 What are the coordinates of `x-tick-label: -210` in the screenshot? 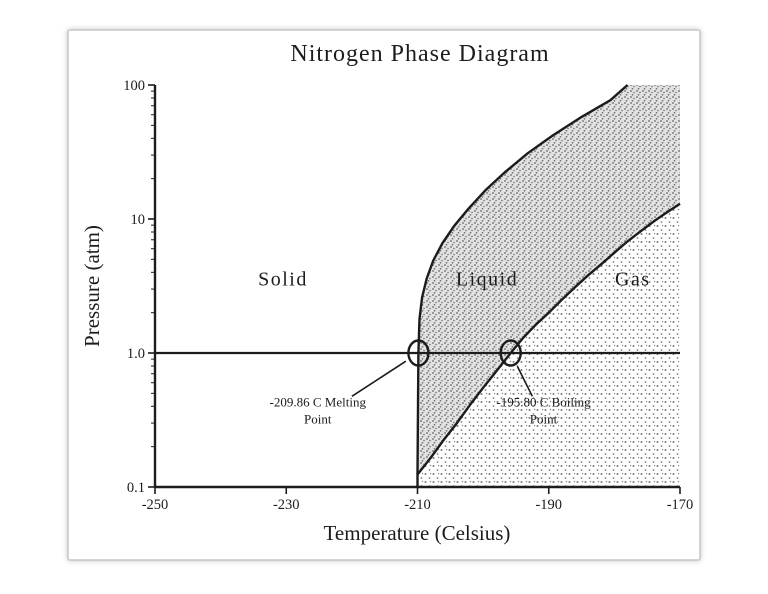 It's located at (417, 505).